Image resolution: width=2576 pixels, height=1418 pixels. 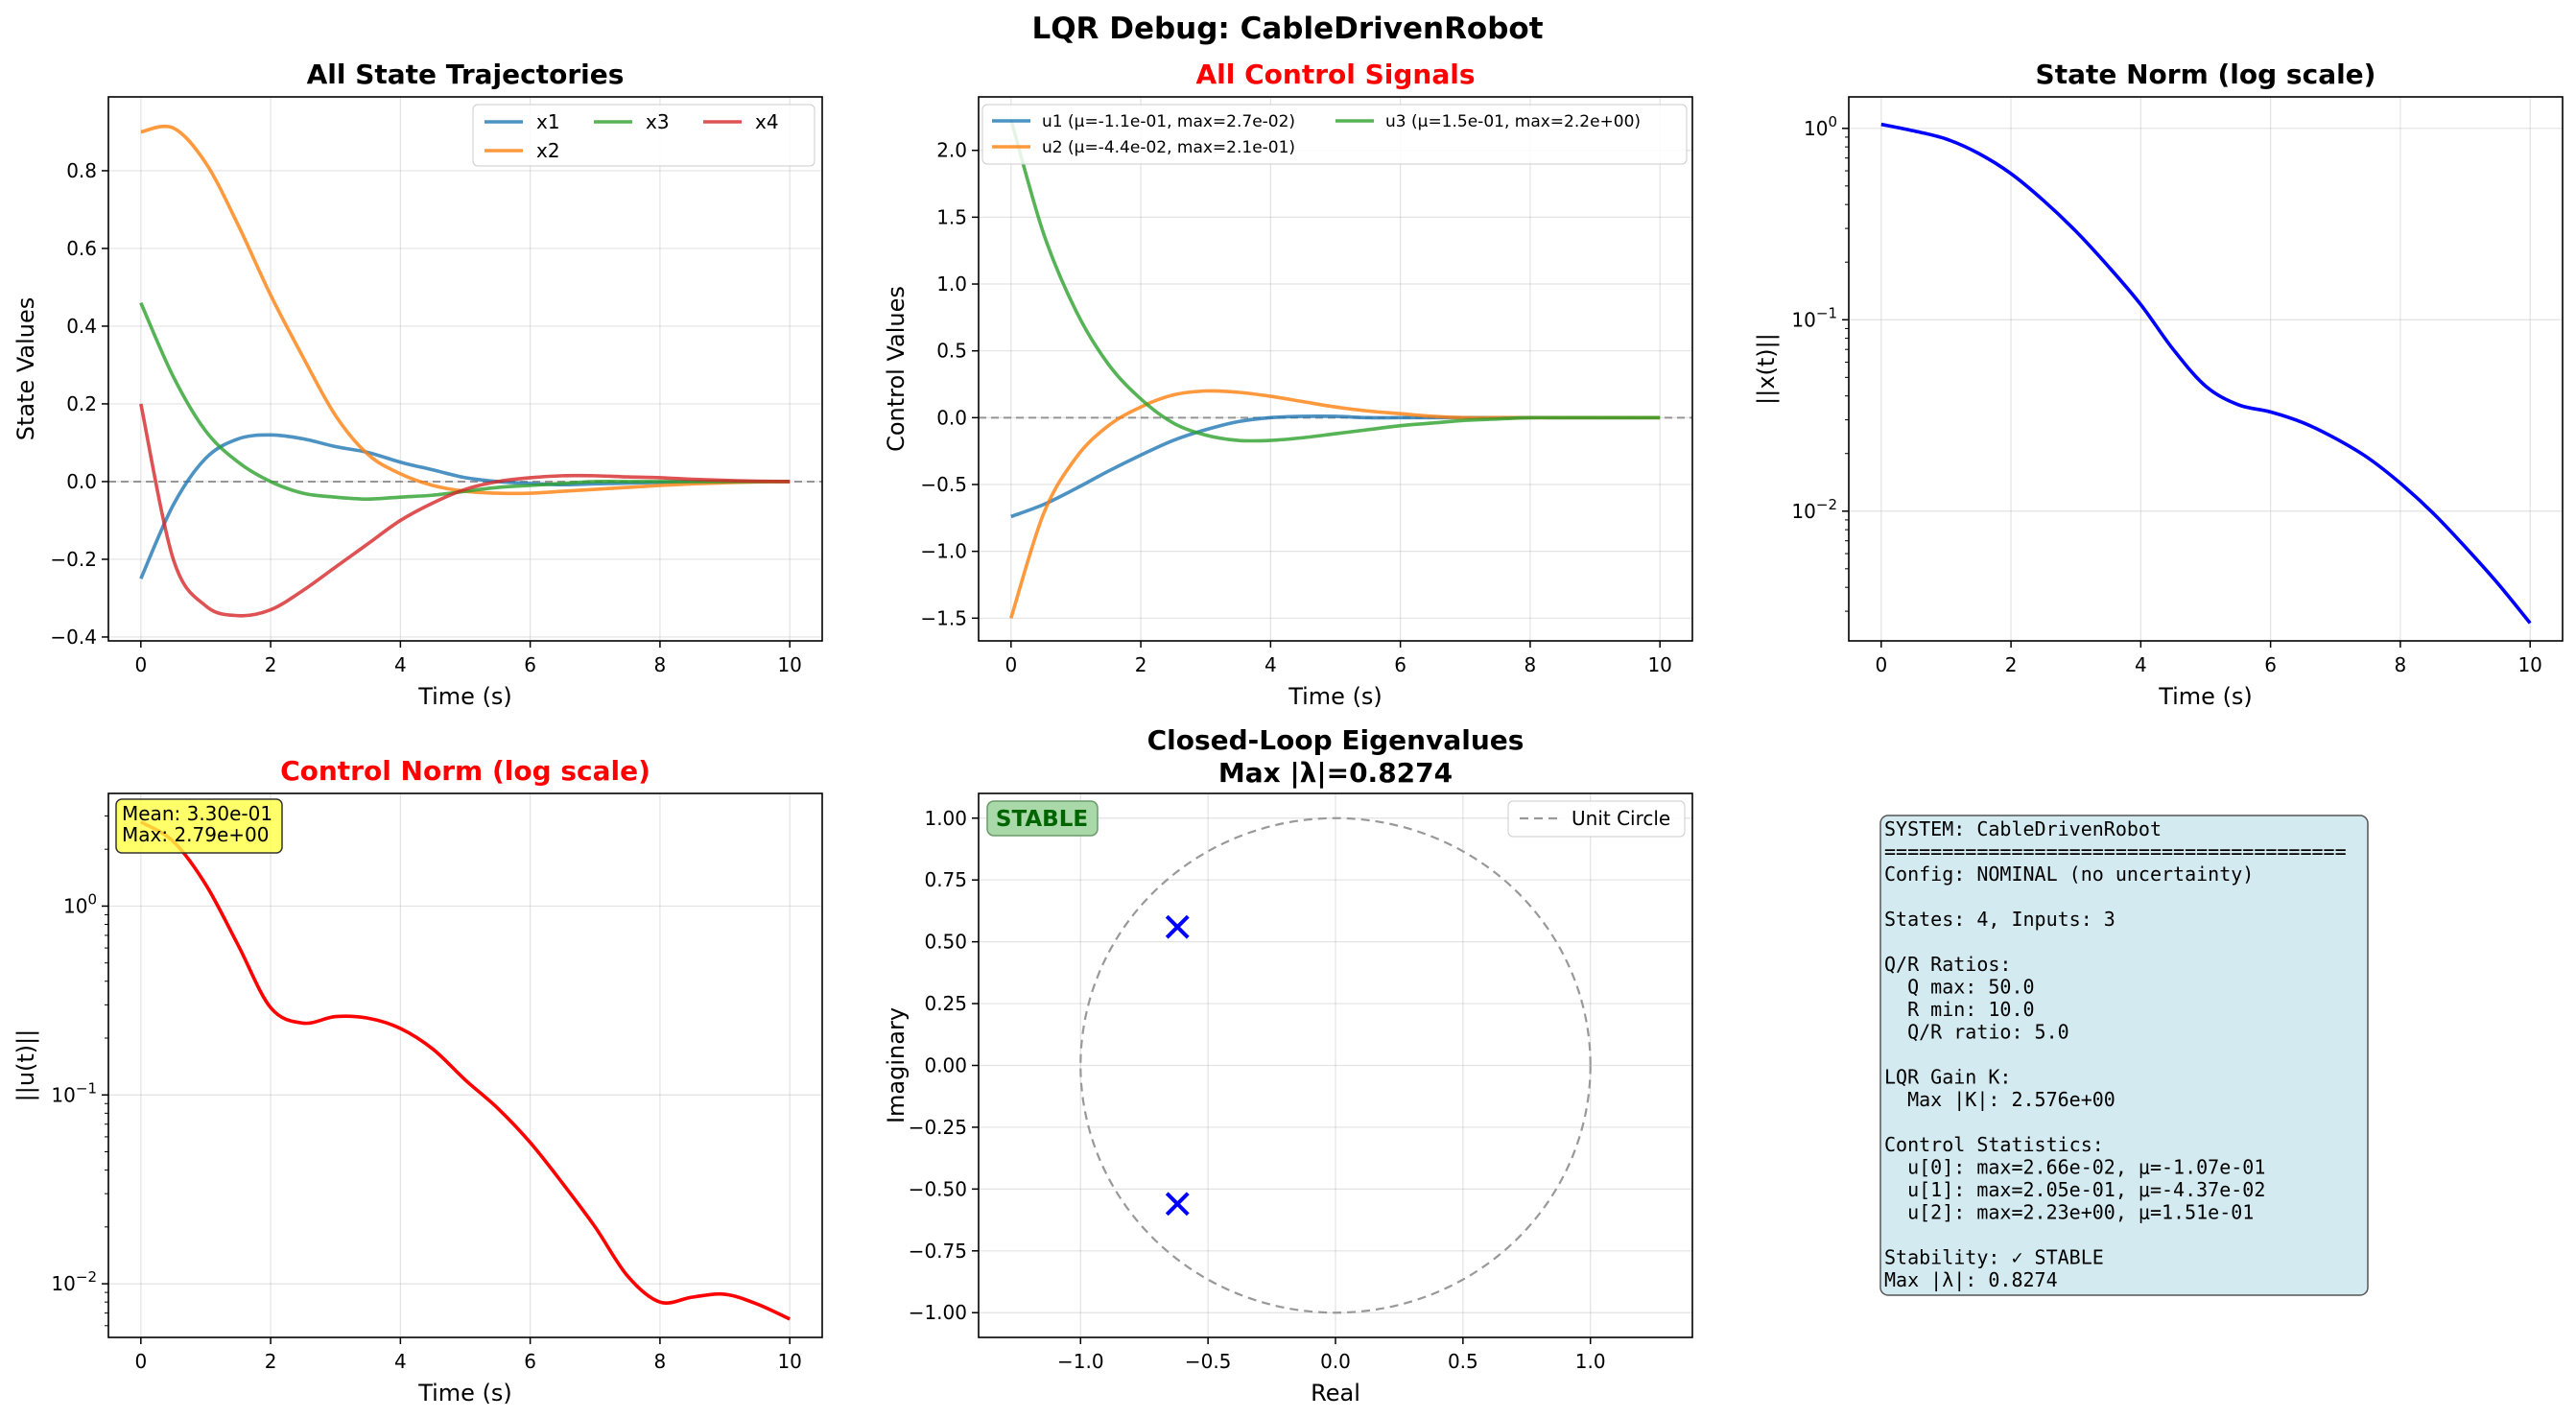 What do you see at coordinates (1621, 818) in the screenshot?
I see `legend-label-unit-circle: Unit Circle` at bounding box center [1621, 818].